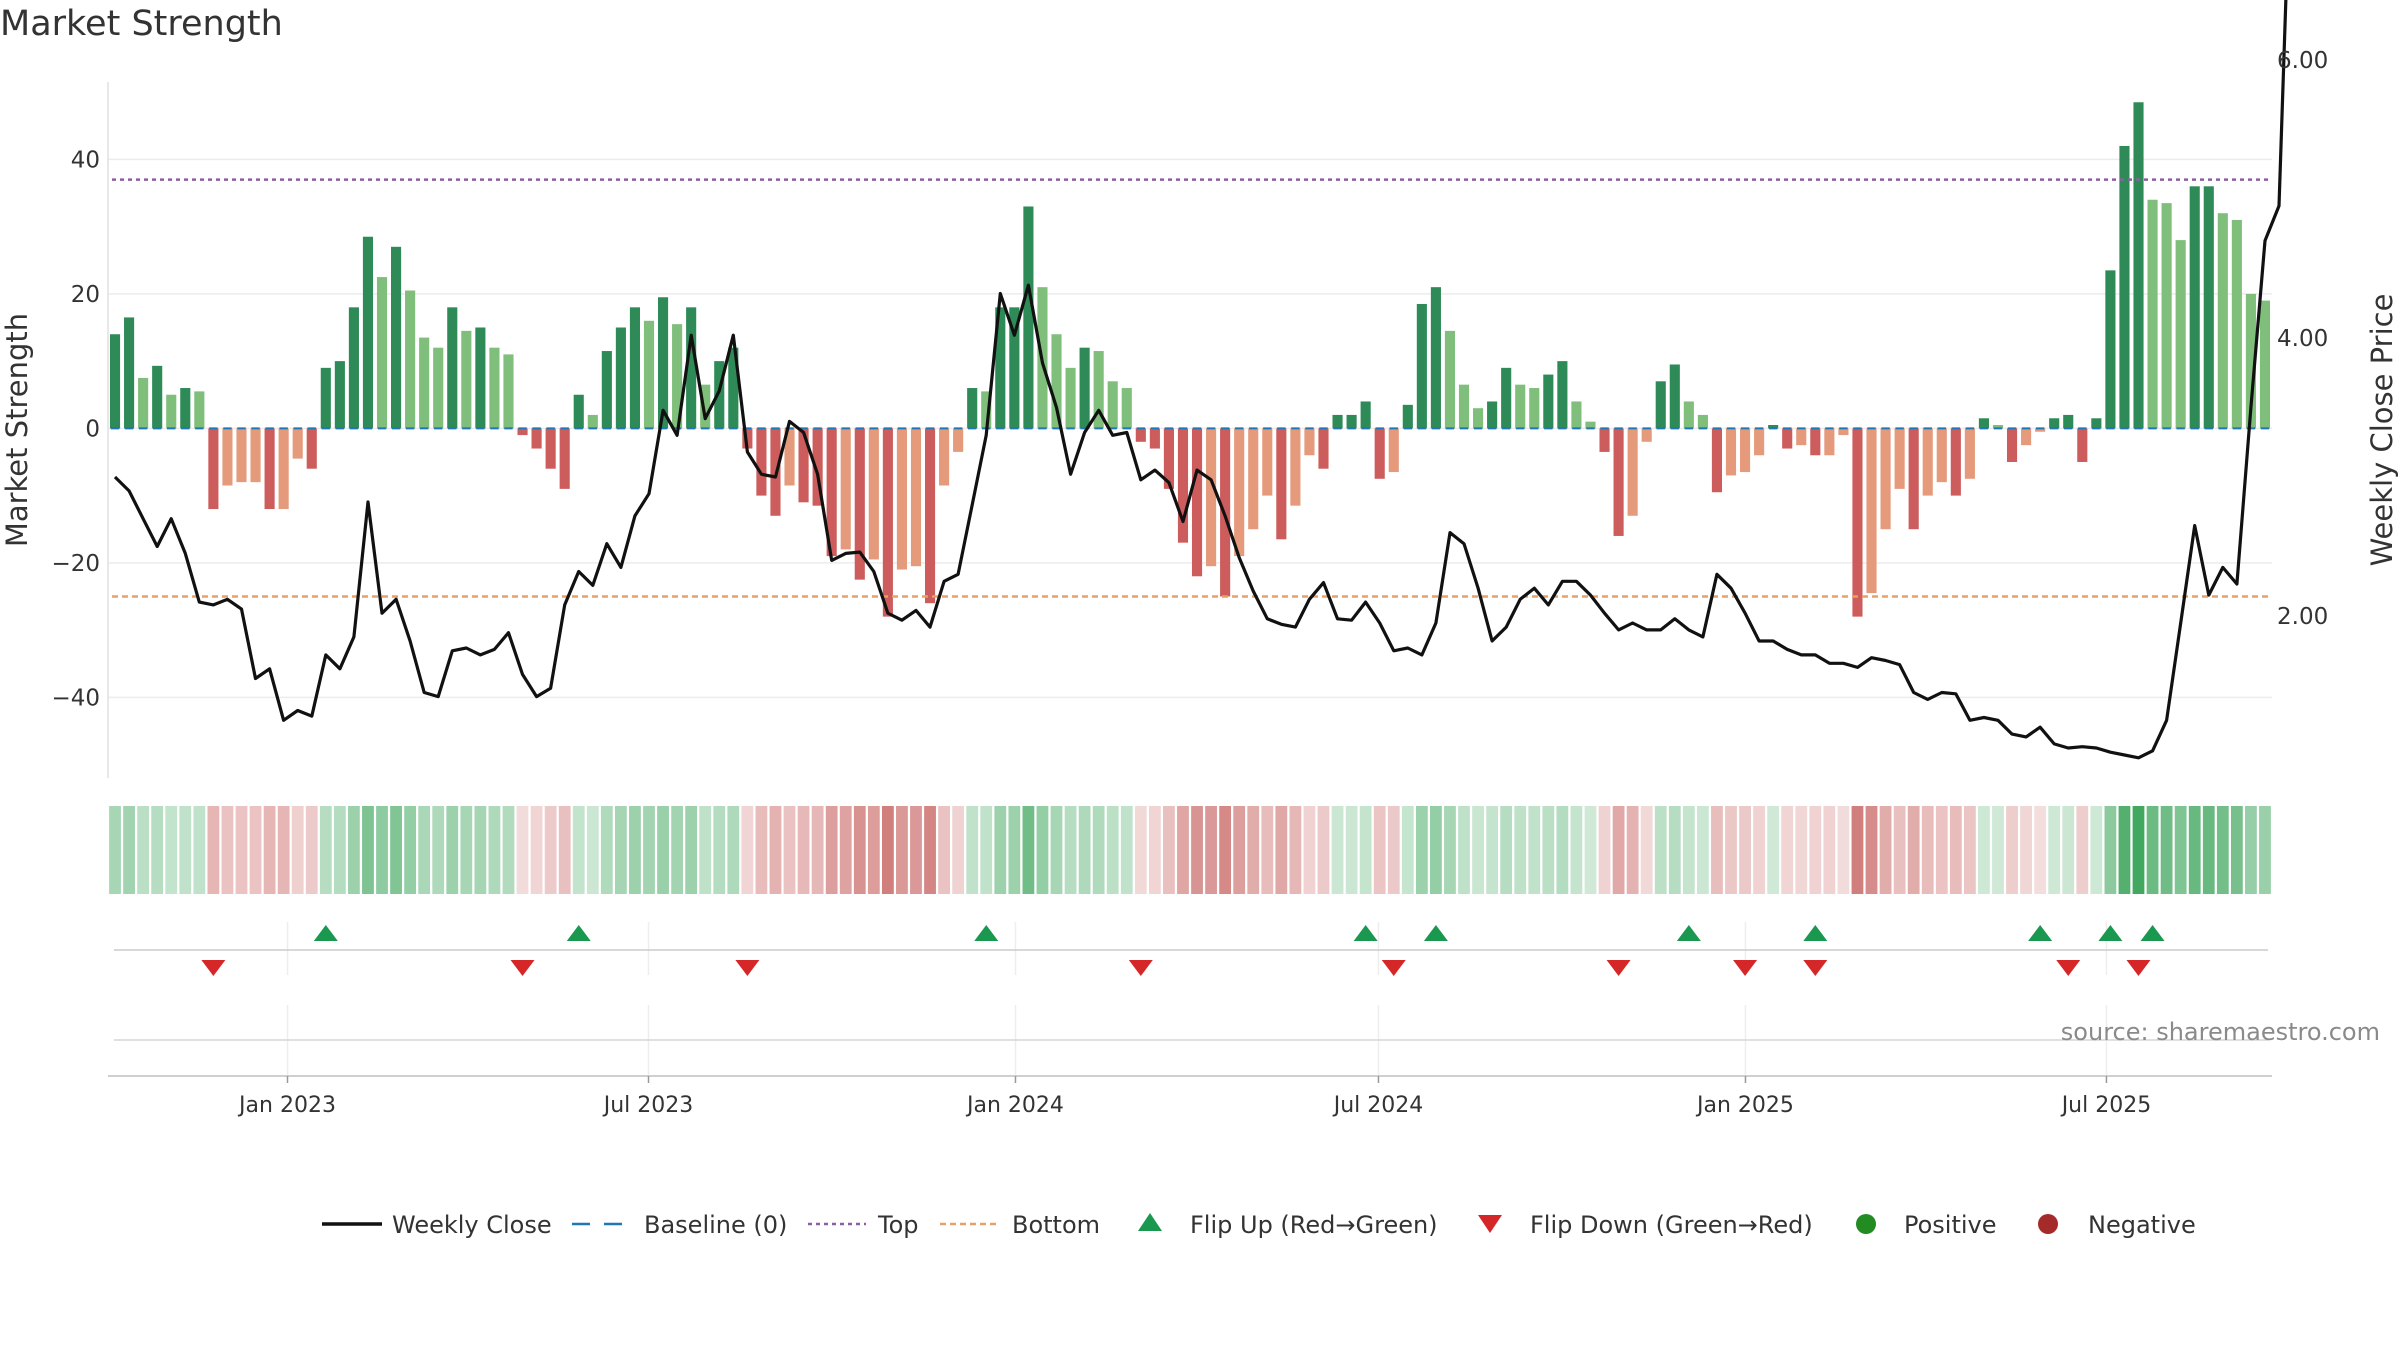 The height and width of the screenshot is (1350, 2400). Describe the element at coordinates (85, 295) in the screenshot. I see `y-tick-label: 20` at that location.